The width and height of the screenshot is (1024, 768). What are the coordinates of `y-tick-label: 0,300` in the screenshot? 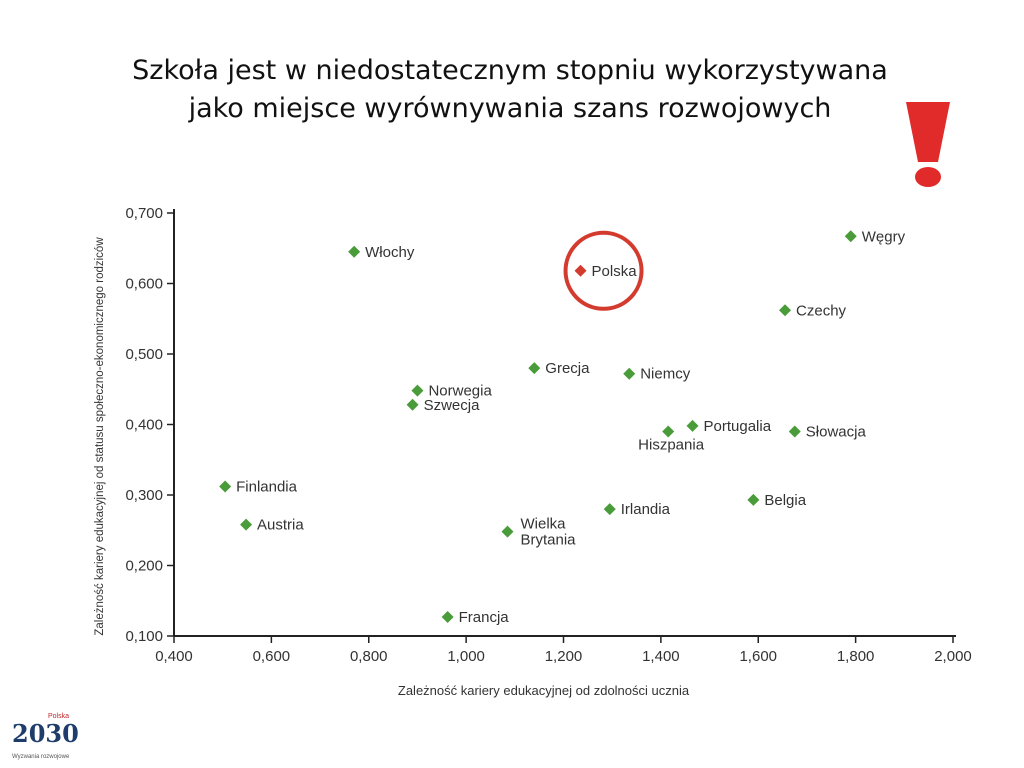 It's located at (144, 495).